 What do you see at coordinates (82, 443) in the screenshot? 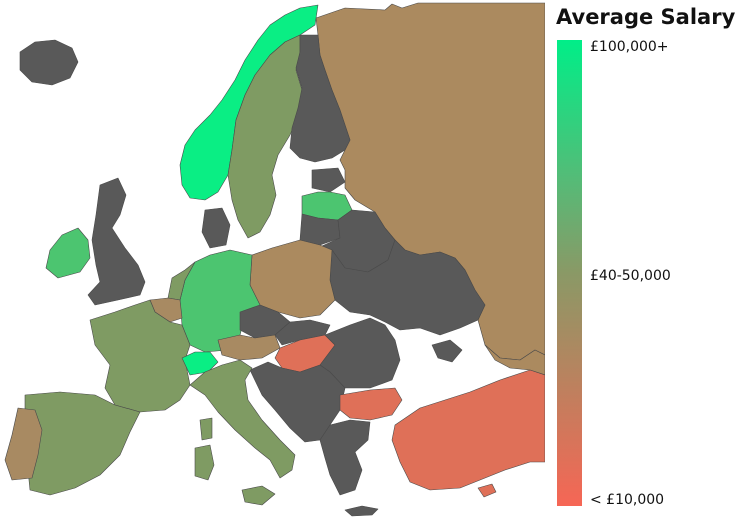
I see `region-spain` at bounding box center [82, 443].